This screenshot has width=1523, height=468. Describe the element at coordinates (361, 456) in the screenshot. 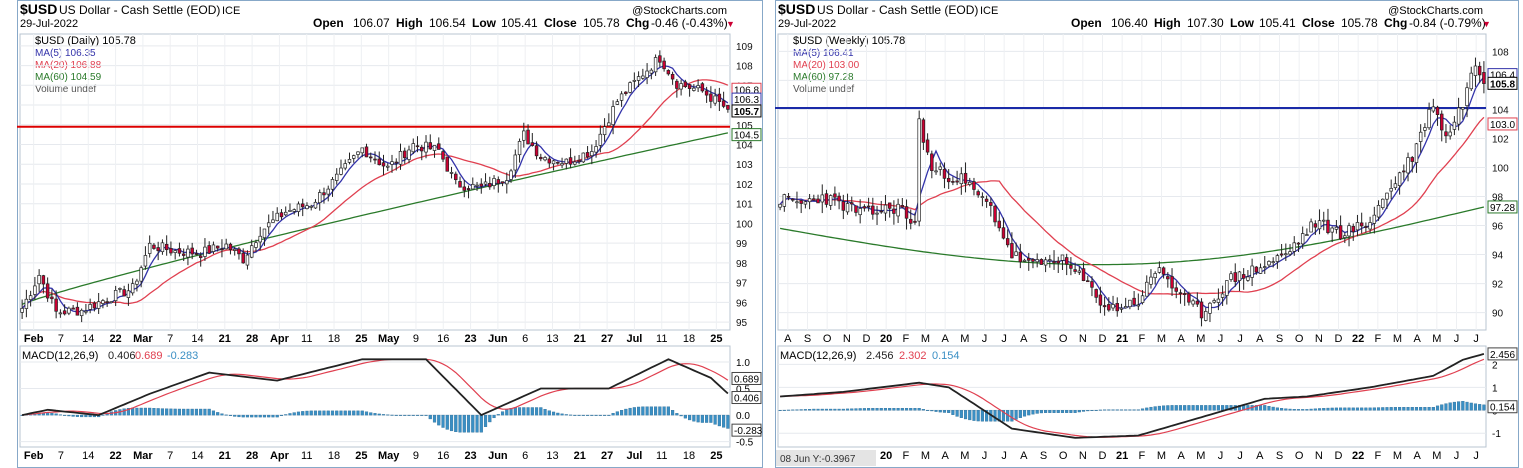

I see `bottom-x-tick-label: 25` at that location.